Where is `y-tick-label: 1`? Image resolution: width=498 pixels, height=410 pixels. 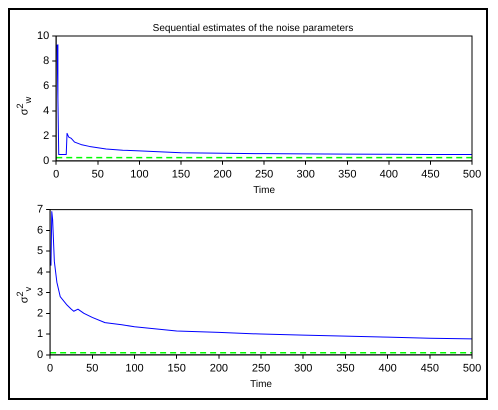
y-tick-label: 1 is located at coordinates (40, 334).